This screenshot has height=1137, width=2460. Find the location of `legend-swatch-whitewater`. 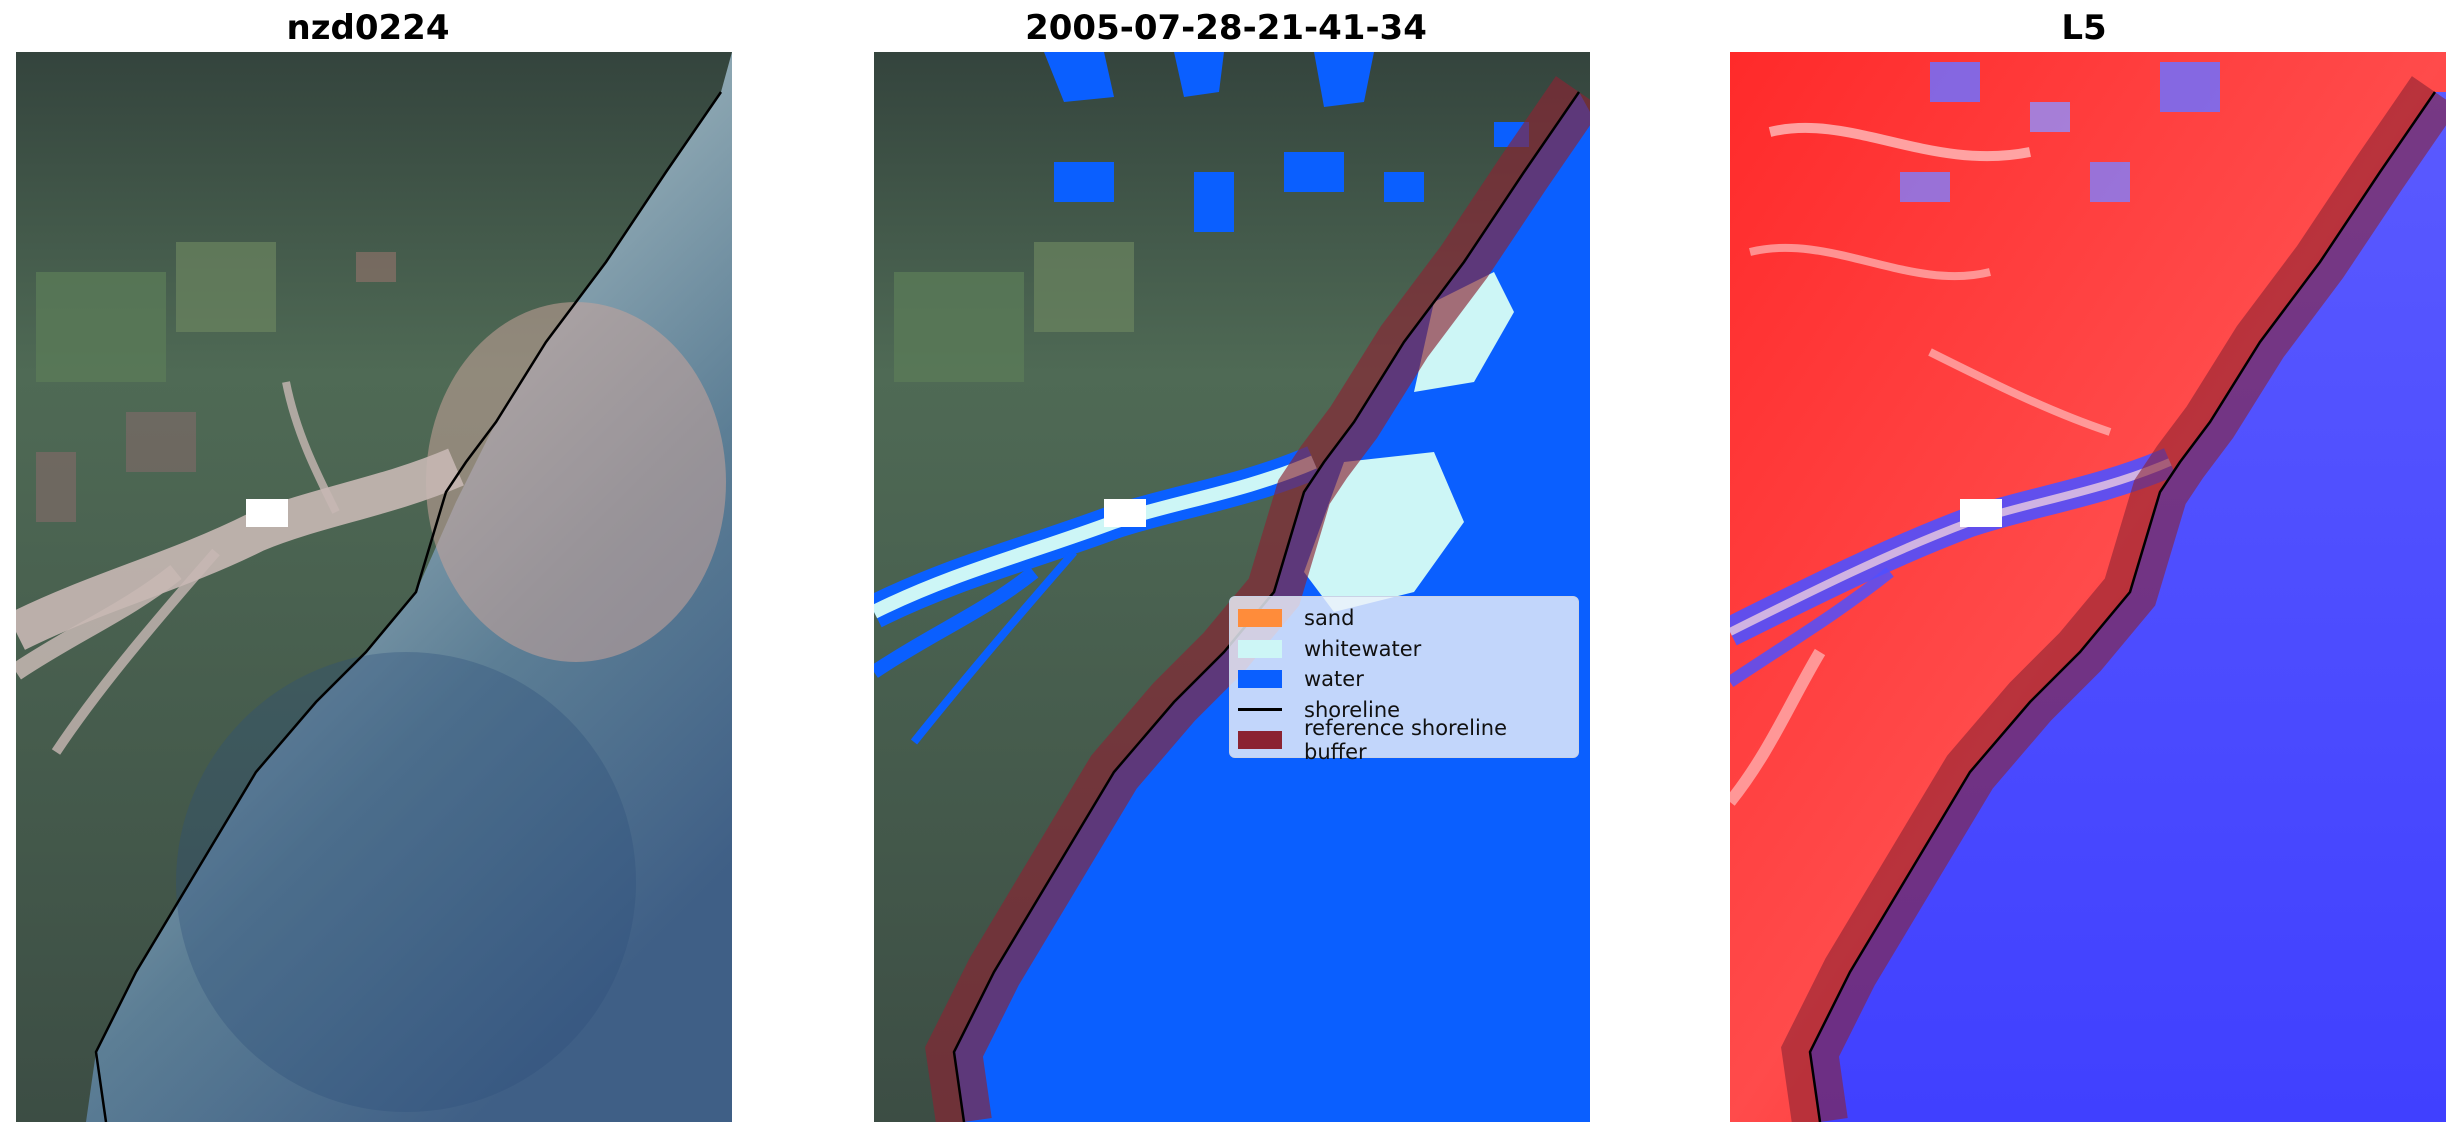

legend-swatch-whitewater is located at coordinates (1260, 648).